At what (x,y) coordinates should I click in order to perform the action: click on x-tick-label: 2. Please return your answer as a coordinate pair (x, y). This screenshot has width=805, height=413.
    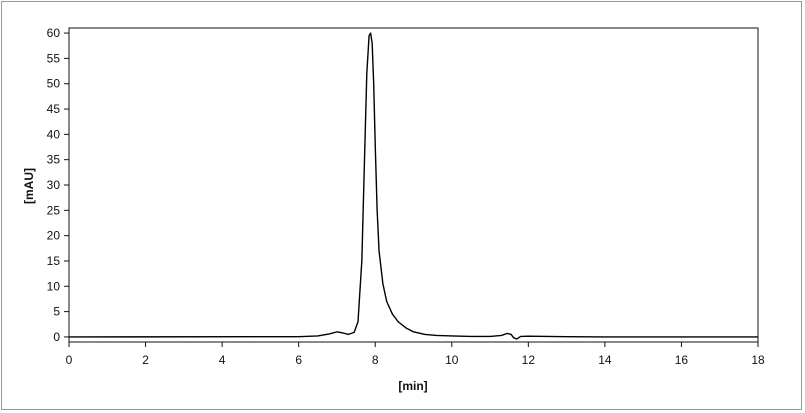
    Looking at the image, I should click on (145, 360).